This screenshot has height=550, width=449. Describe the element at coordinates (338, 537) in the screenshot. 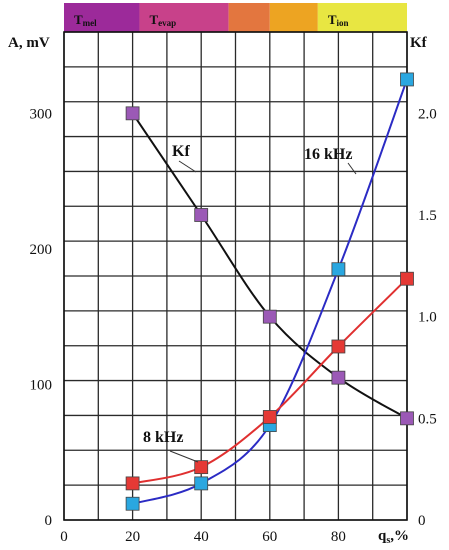

I see `x-tick-label: 80` at that location.